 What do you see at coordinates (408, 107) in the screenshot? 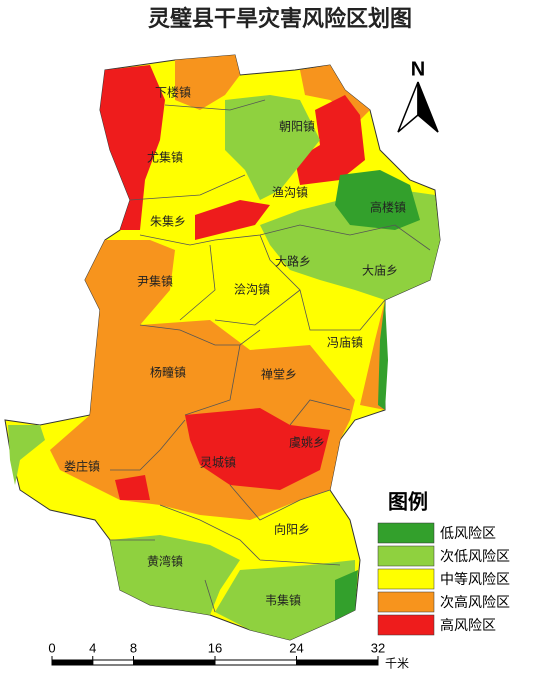
I see `north-arrow-left` at bounding box center [408, 107].